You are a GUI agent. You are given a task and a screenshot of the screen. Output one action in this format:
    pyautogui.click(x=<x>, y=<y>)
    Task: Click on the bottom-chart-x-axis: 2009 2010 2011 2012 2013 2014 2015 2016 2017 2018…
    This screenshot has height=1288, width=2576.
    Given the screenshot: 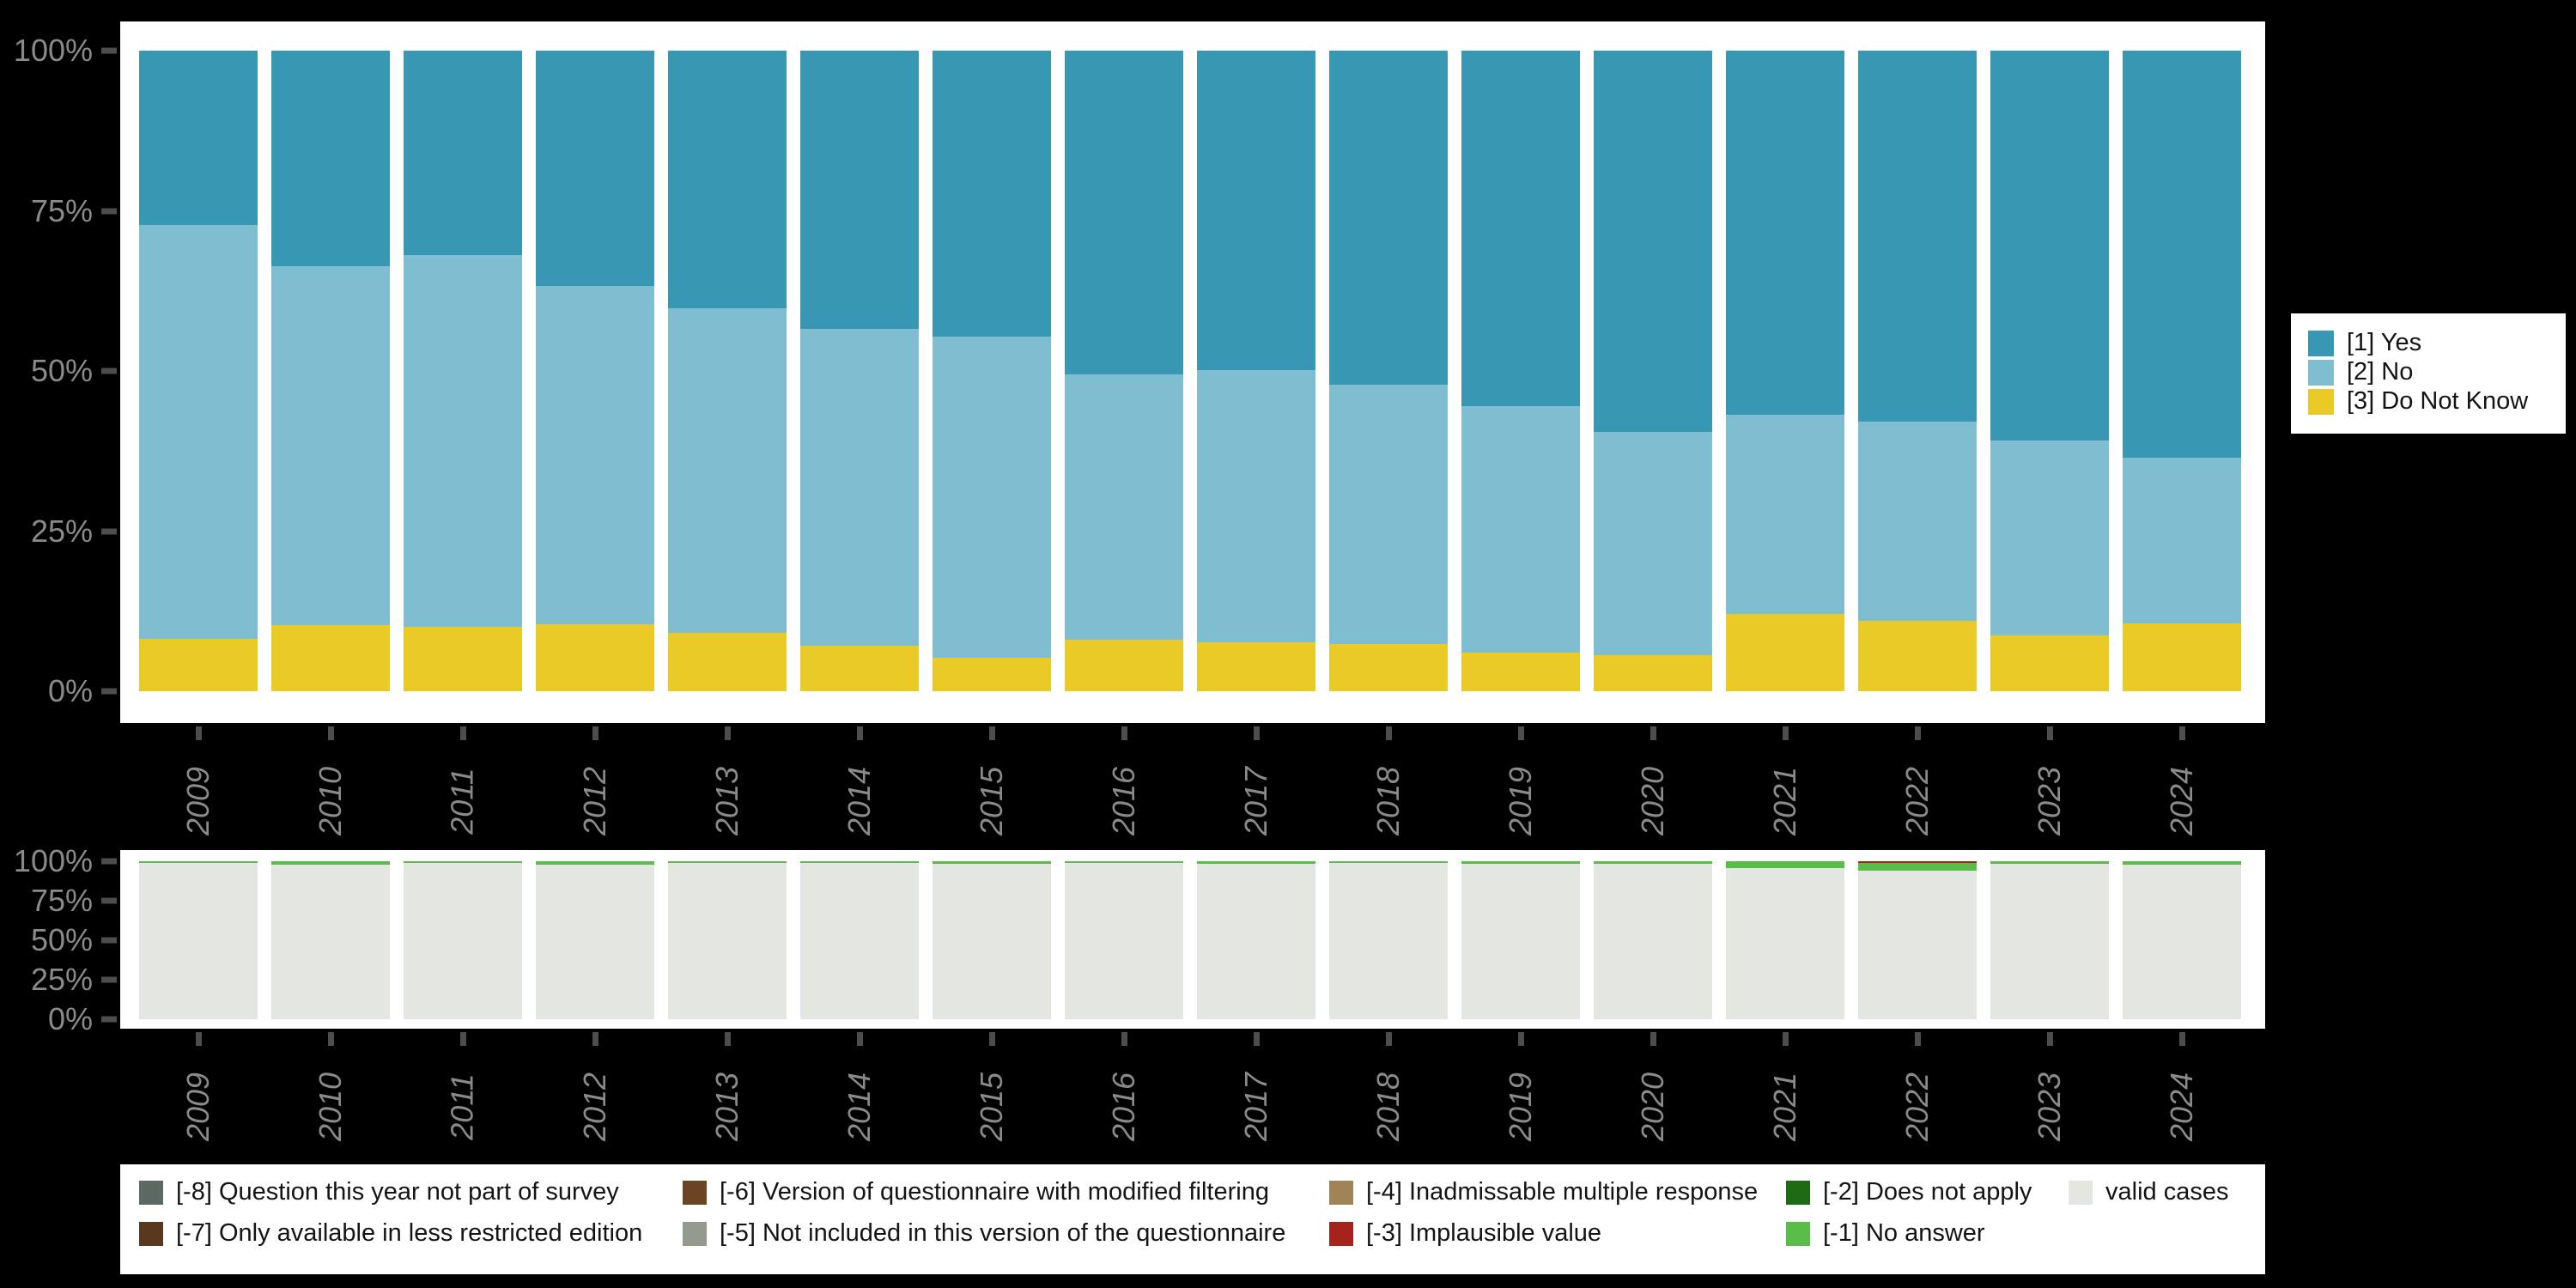 What is the action you would take?
    pyautogui.click(x=1190, y=1094)
    